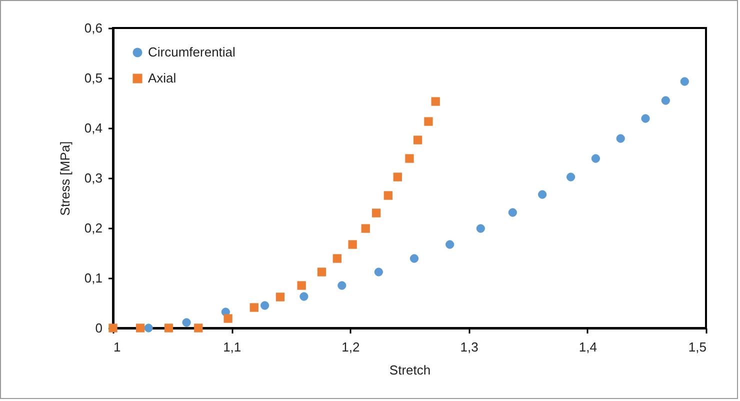  What do you see at coordinates (93, 128) in the screenshot?
I see `y-tick-label: 0,4` at bounding box center [93, 128].